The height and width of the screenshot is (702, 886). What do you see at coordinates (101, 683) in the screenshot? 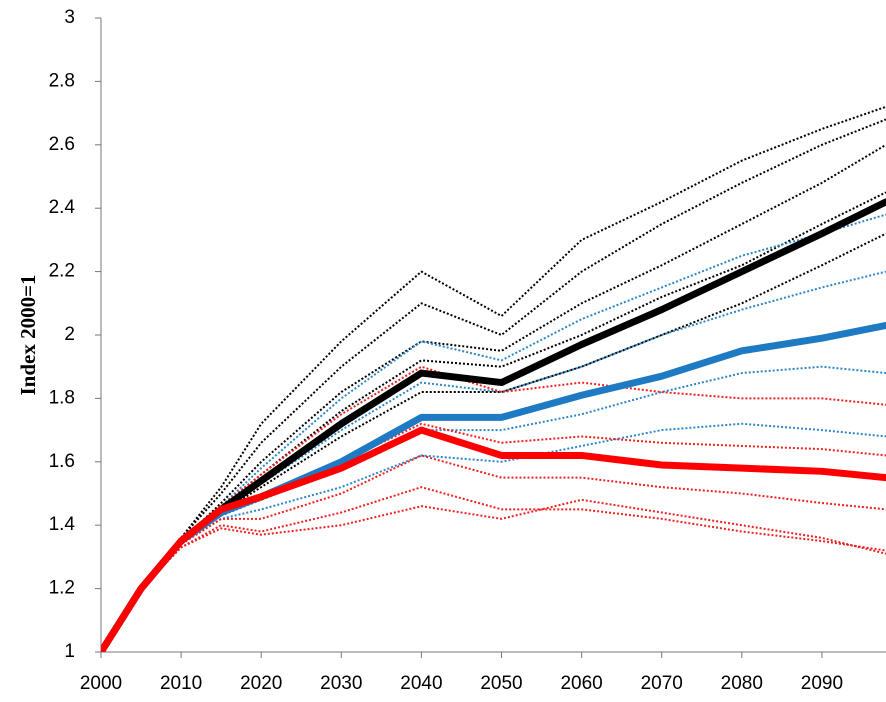
I see `x-tick-label: 2000` at bounding box center [101, 683].